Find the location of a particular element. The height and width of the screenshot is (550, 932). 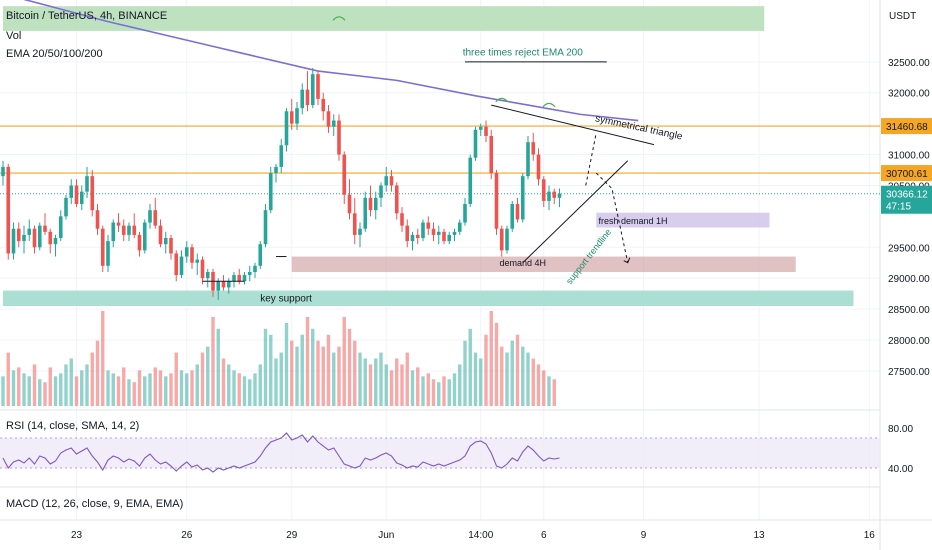

time-tick-label: 16 is located at coordinates (870, 535).